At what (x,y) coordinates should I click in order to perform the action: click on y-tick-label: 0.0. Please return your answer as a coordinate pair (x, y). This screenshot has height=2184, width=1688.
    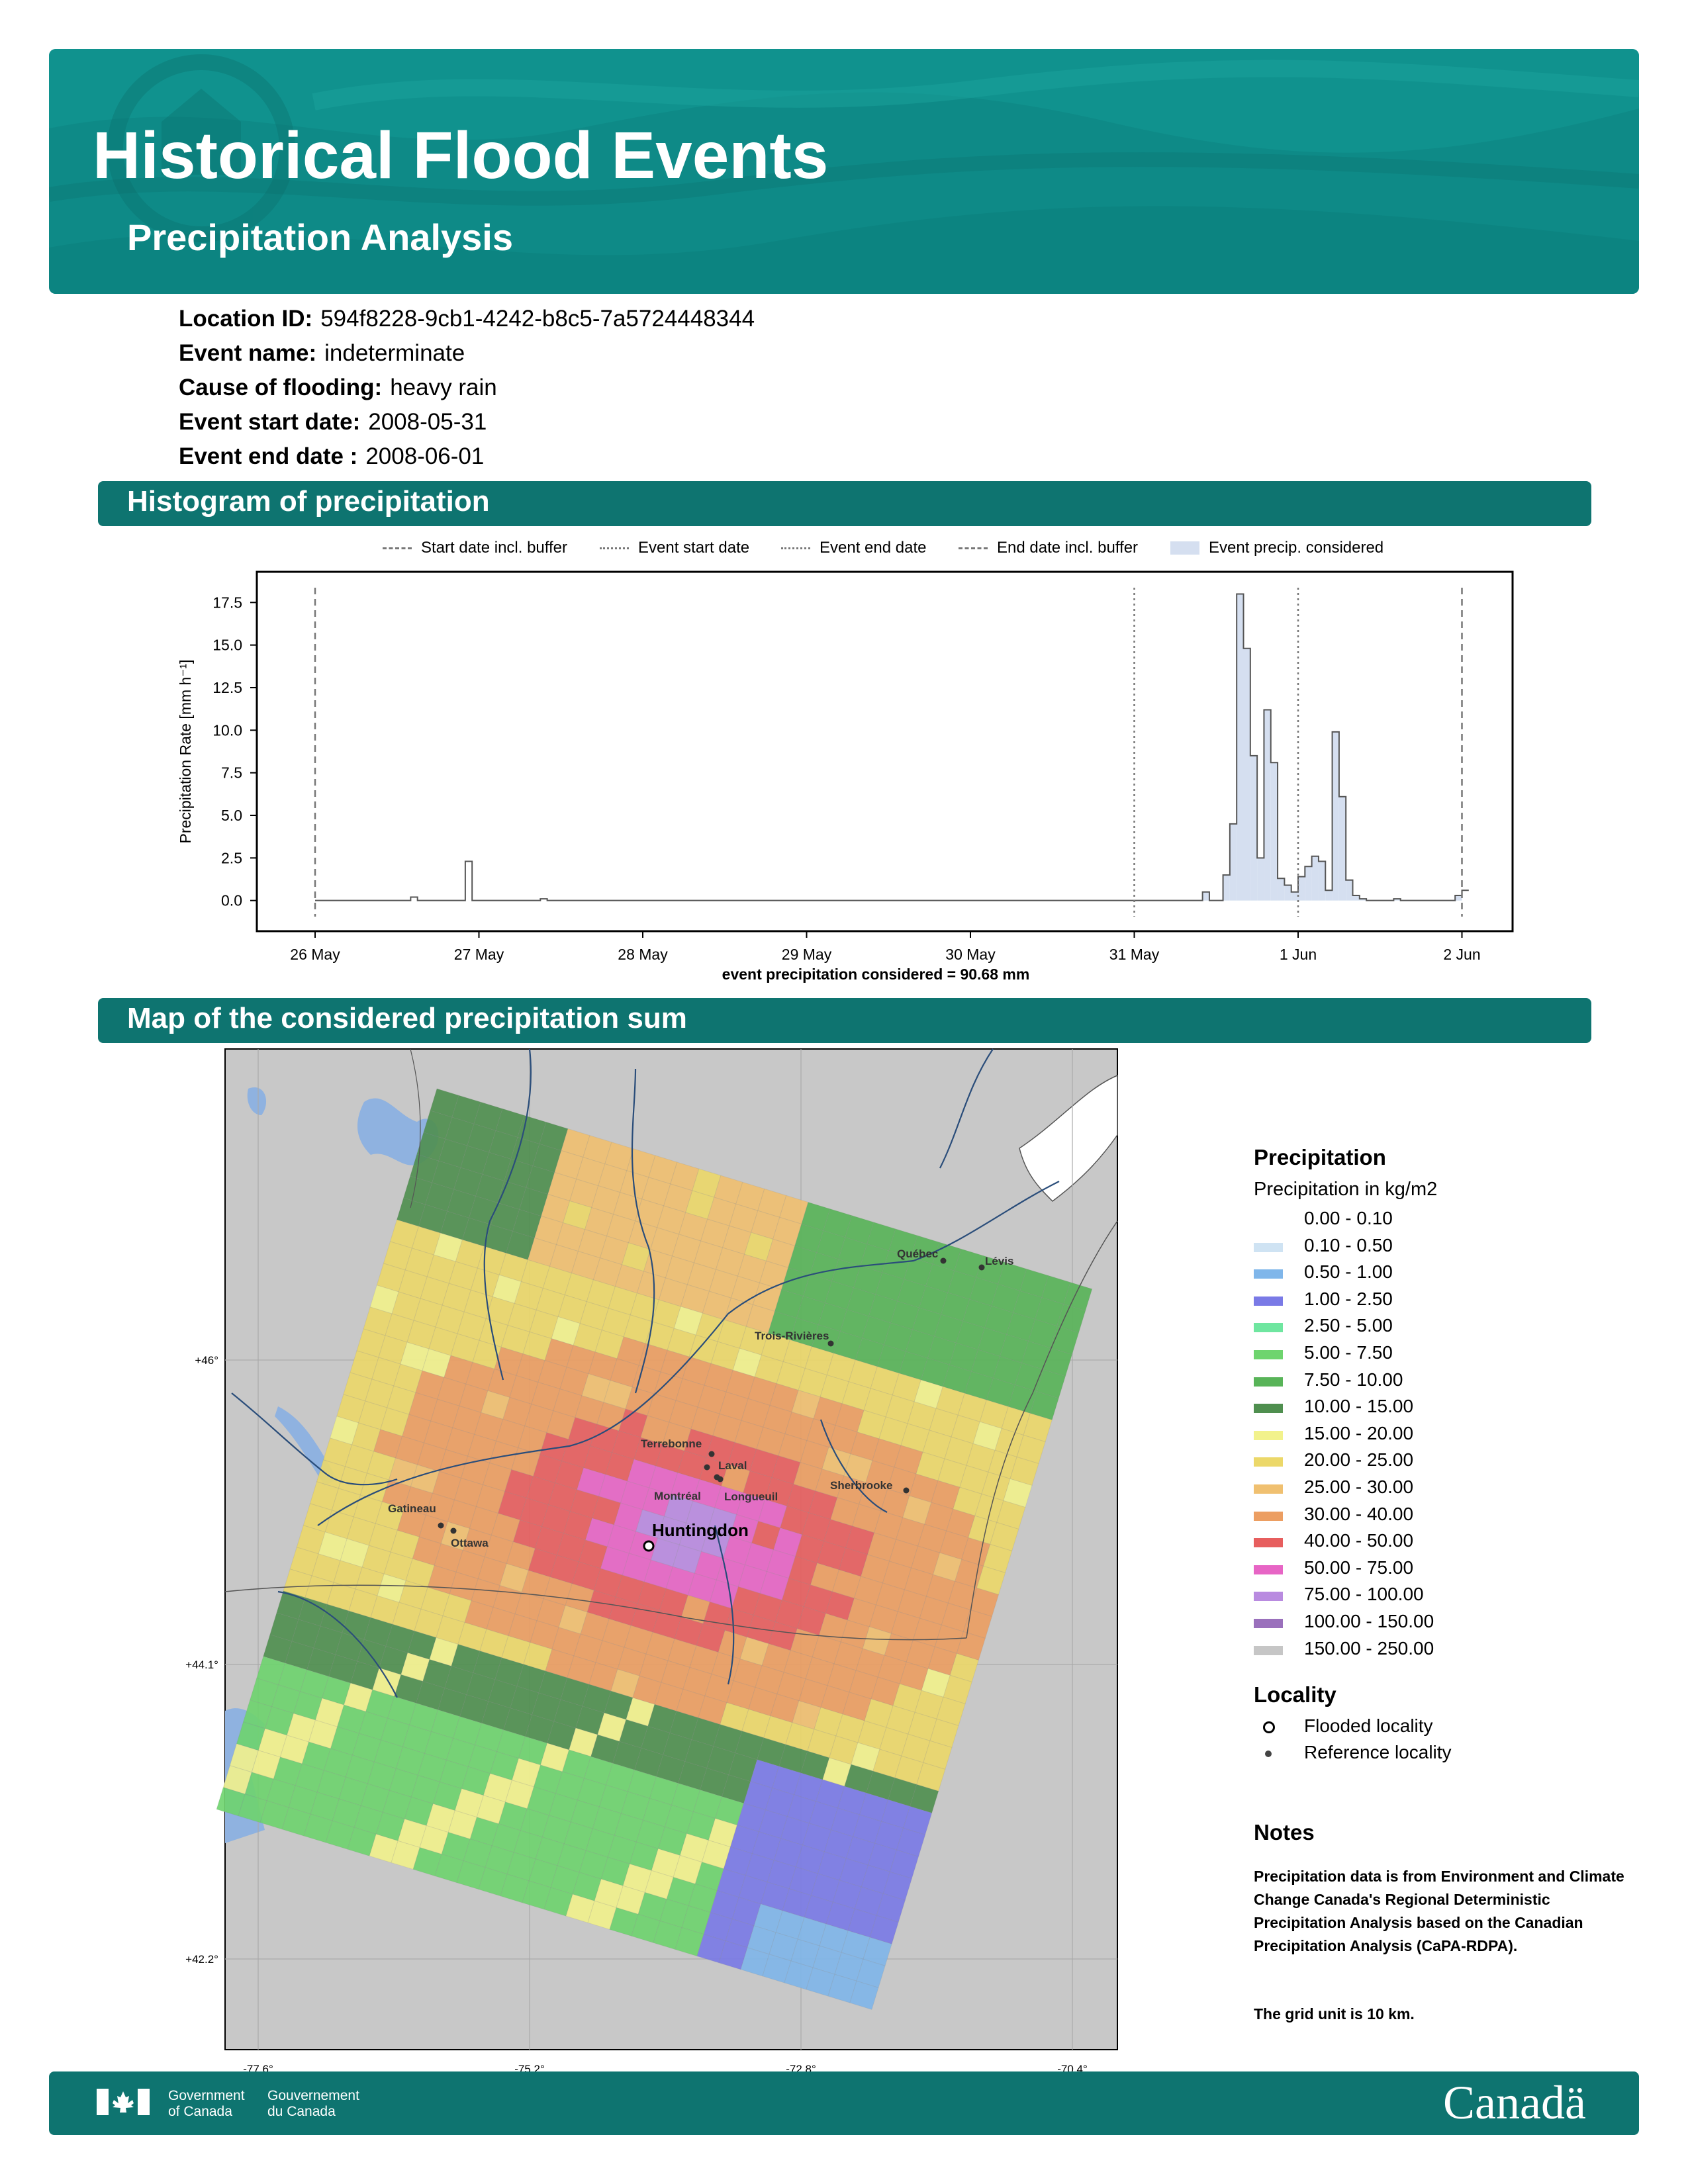
    Looking at the image, I should click on (231, 900).